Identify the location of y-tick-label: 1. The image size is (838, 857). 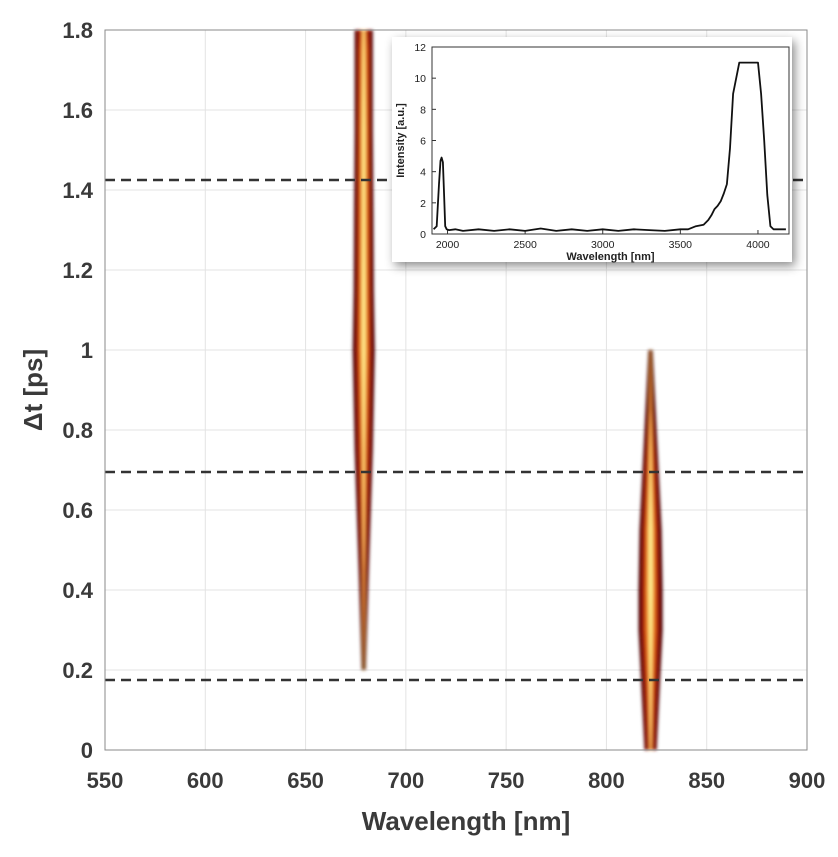
(87, 350).